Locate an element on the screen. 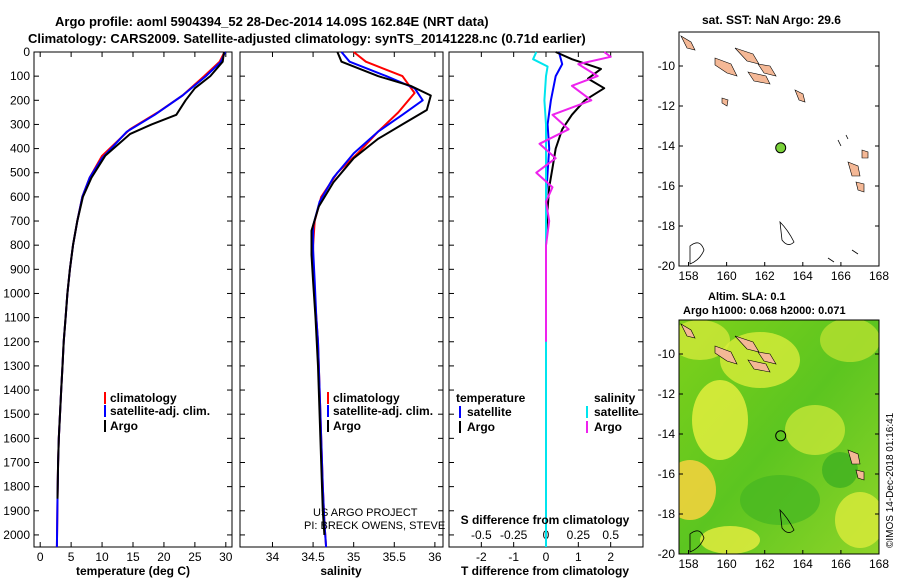 Image resolution: width=900 pixels, height=580 pixels. sla-heatmap is located at coordinates (779, 437).